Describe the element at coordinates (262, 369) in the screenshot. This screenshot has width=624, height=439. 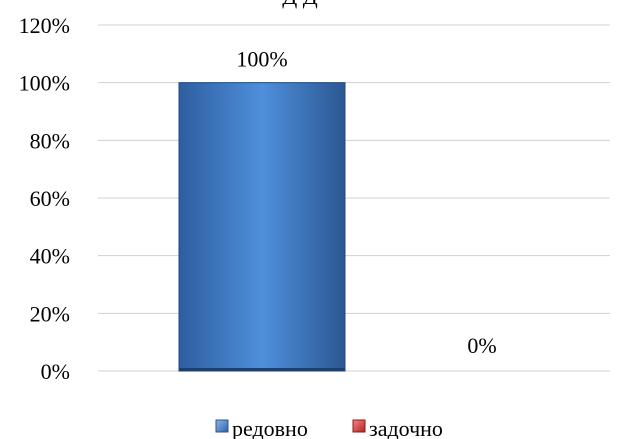
I see `bar-shadow` at that location.